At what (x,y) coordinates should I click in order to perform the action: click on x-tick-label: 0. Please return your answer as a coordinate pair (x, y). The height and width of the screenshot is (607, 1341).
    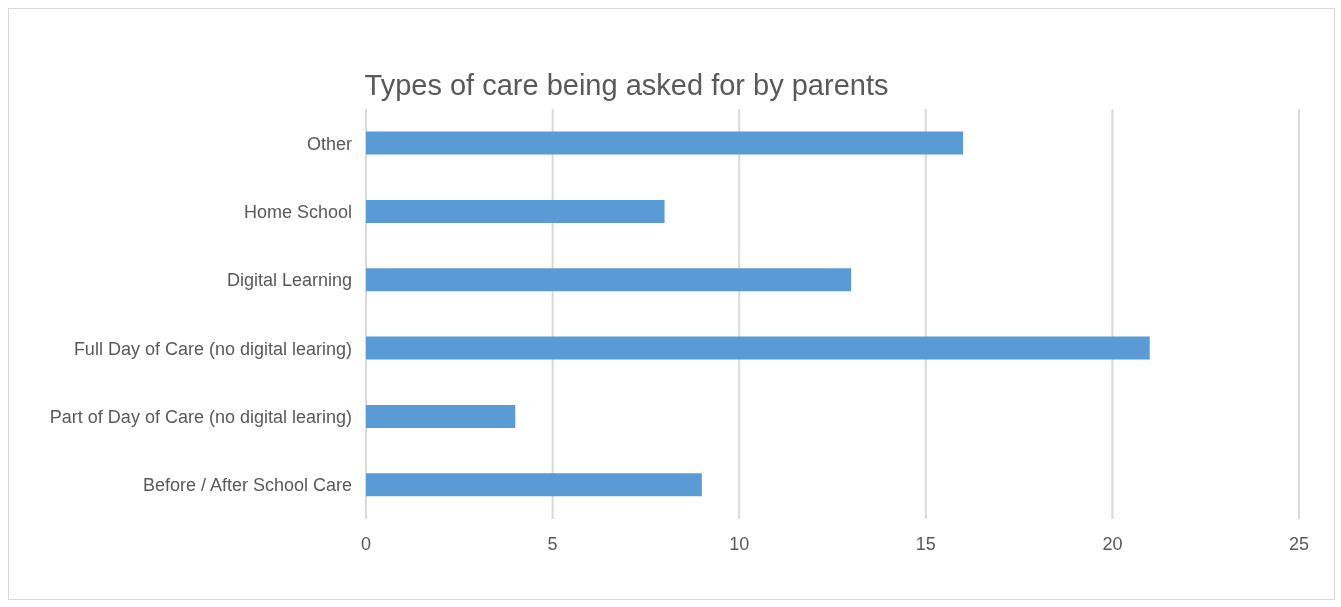
    Looking at the image, I should click on (366, 543).